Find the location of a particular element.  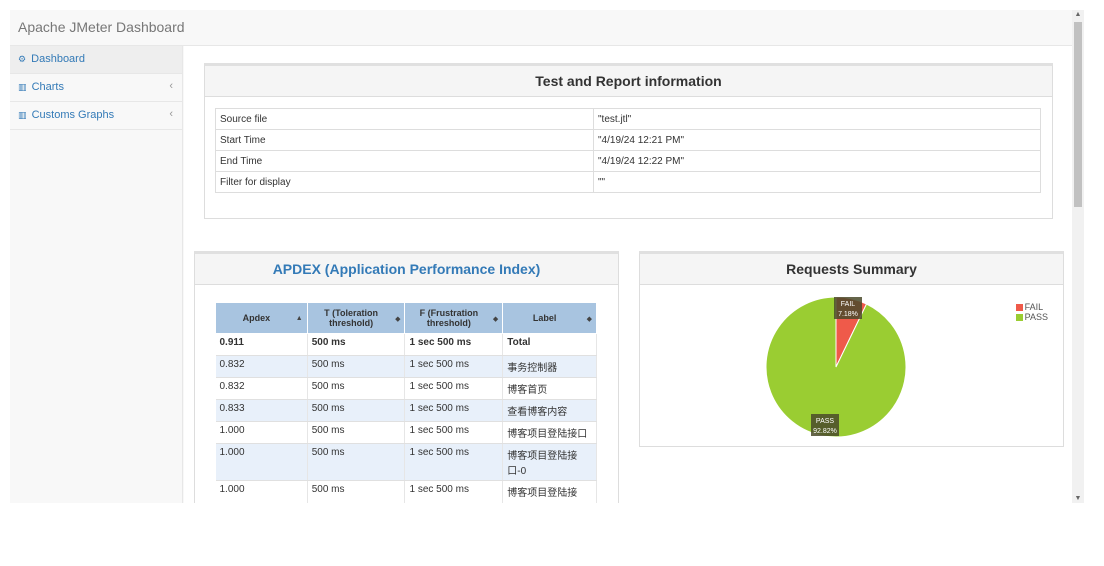

legend-item-pass: PASS is located at coordinates (1031, 317).